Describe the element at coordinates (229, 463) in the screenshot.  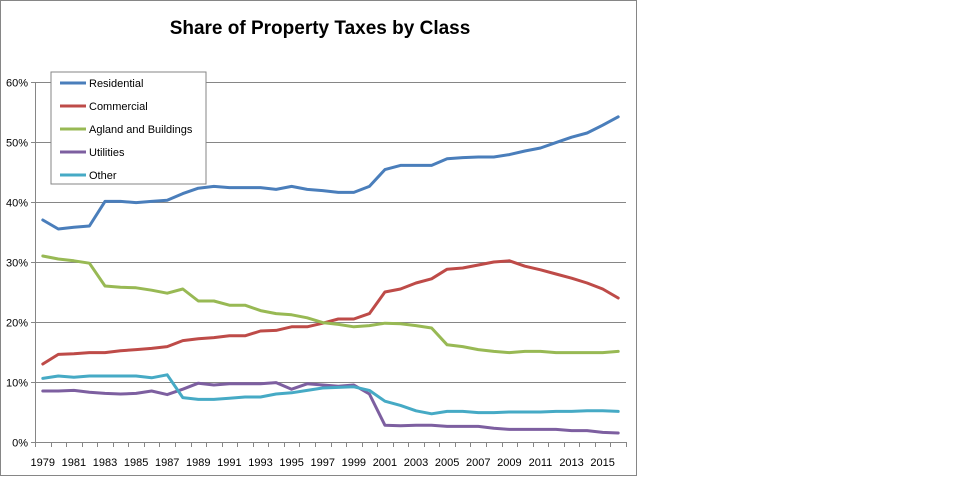
I see `x-tick-label: 1991` at that location.